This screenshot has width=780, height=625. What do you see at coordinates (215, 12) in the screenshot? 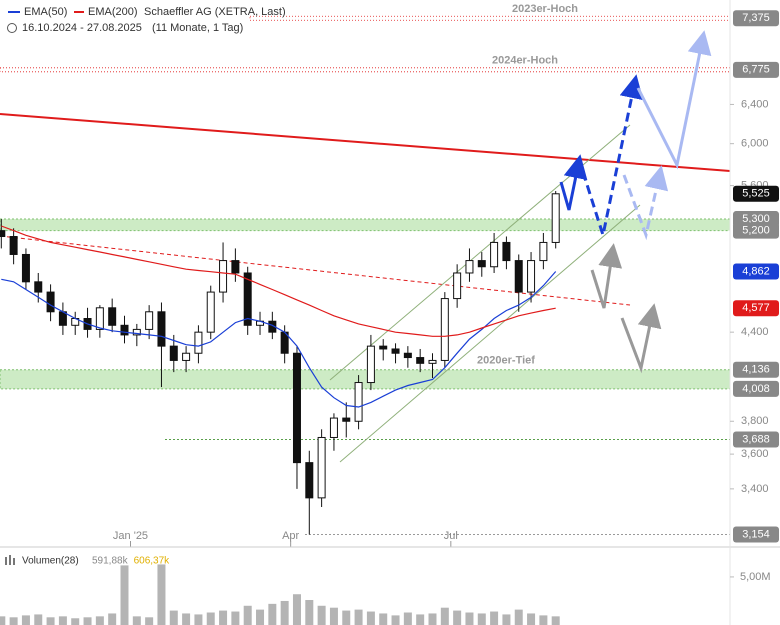
I see `chart-title: Schaeffler AG (XETRA, Last)` at bounding box center [215, 12].